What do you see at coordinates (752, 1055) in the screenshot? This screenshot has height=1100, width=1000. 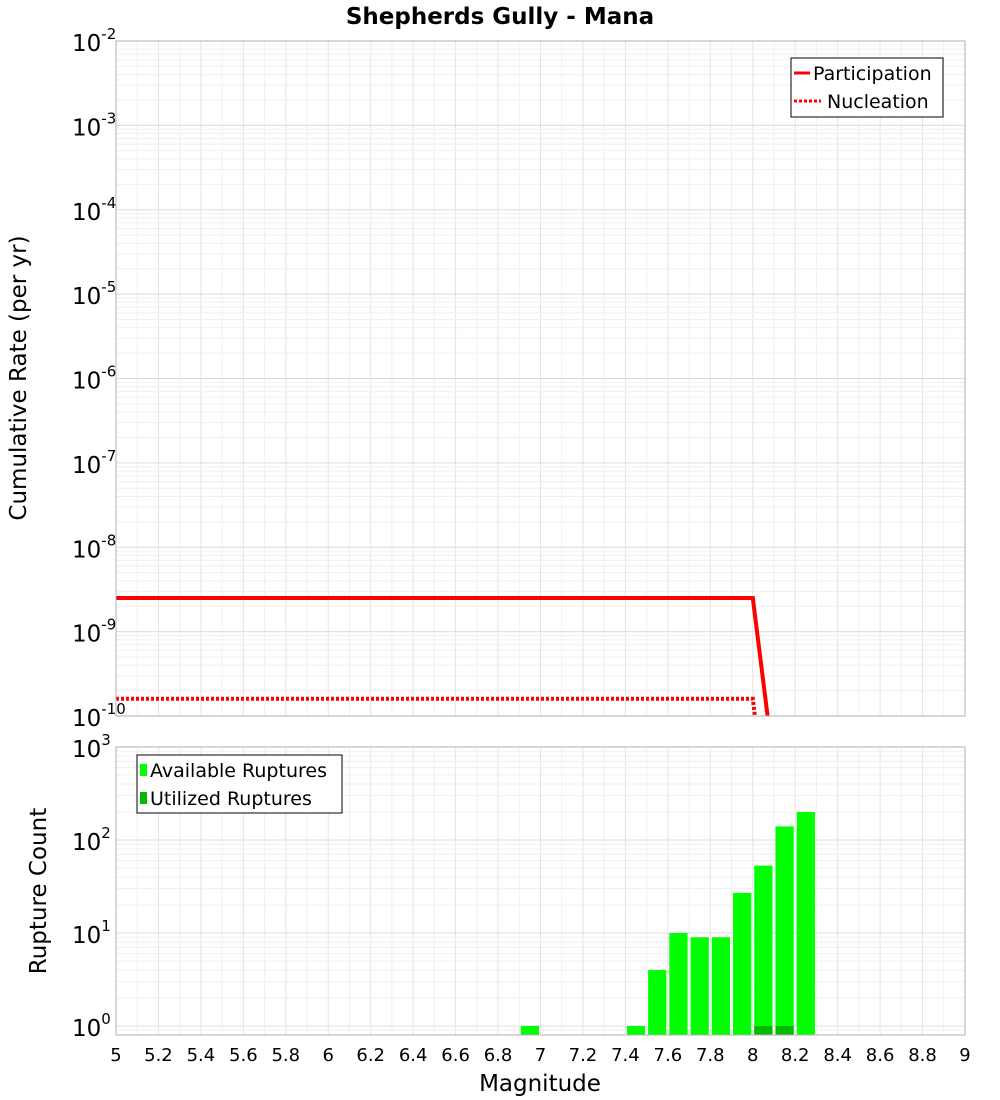 I see `x-tick-label: 8` at bounding box center [752, 1055].